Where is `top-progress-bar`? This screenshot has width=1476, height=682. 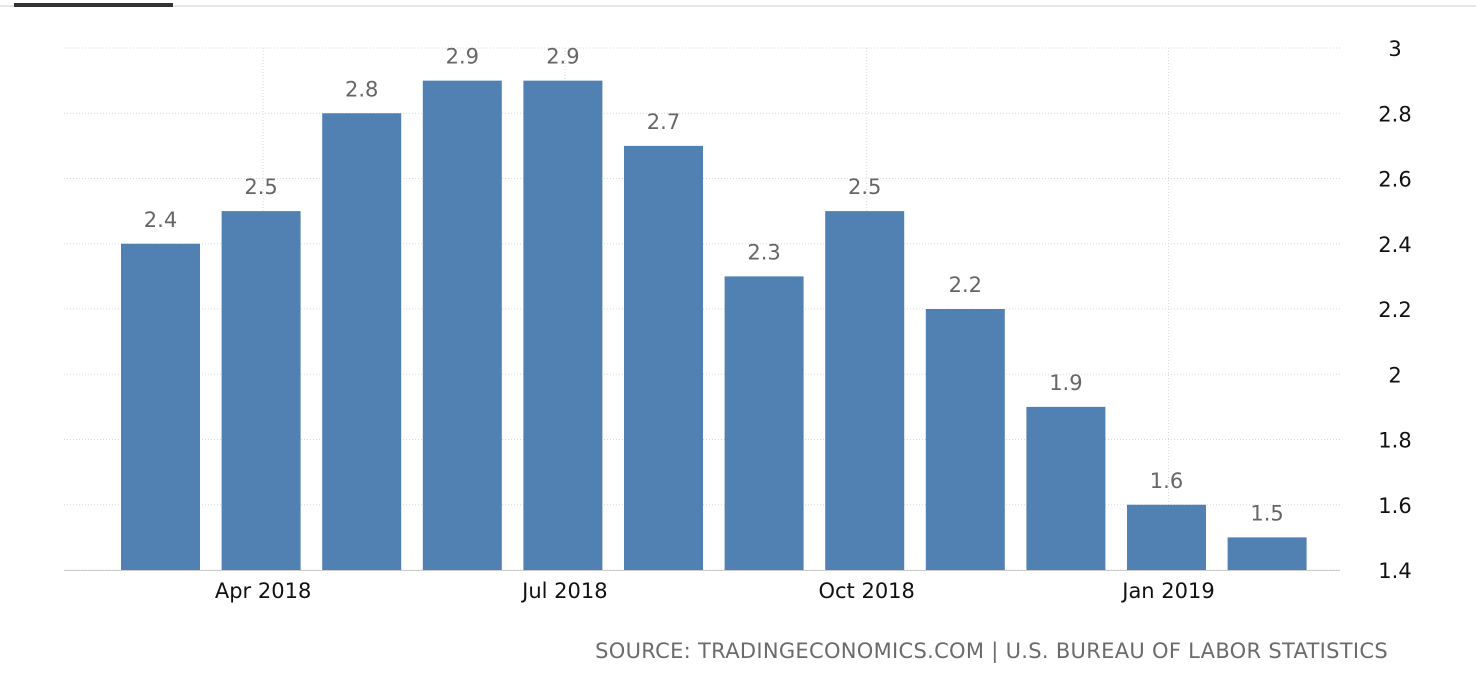 top-progress-bar is located at coordinates (738, 4).